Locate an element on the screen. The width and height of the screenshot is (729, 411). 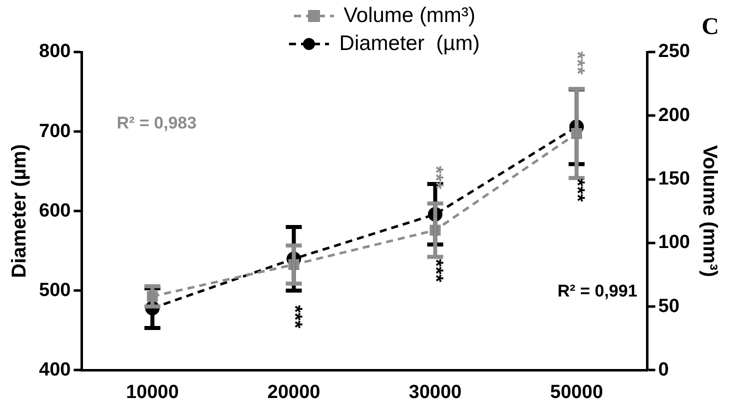
annotation: R² = 0,991 is located at coordinates (597, 291).